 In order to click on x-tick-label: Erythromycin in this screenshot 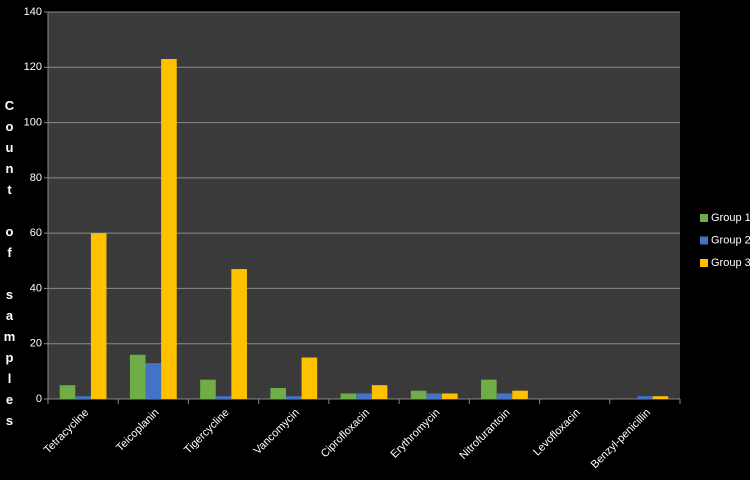, I will do `click(416, 434)`.